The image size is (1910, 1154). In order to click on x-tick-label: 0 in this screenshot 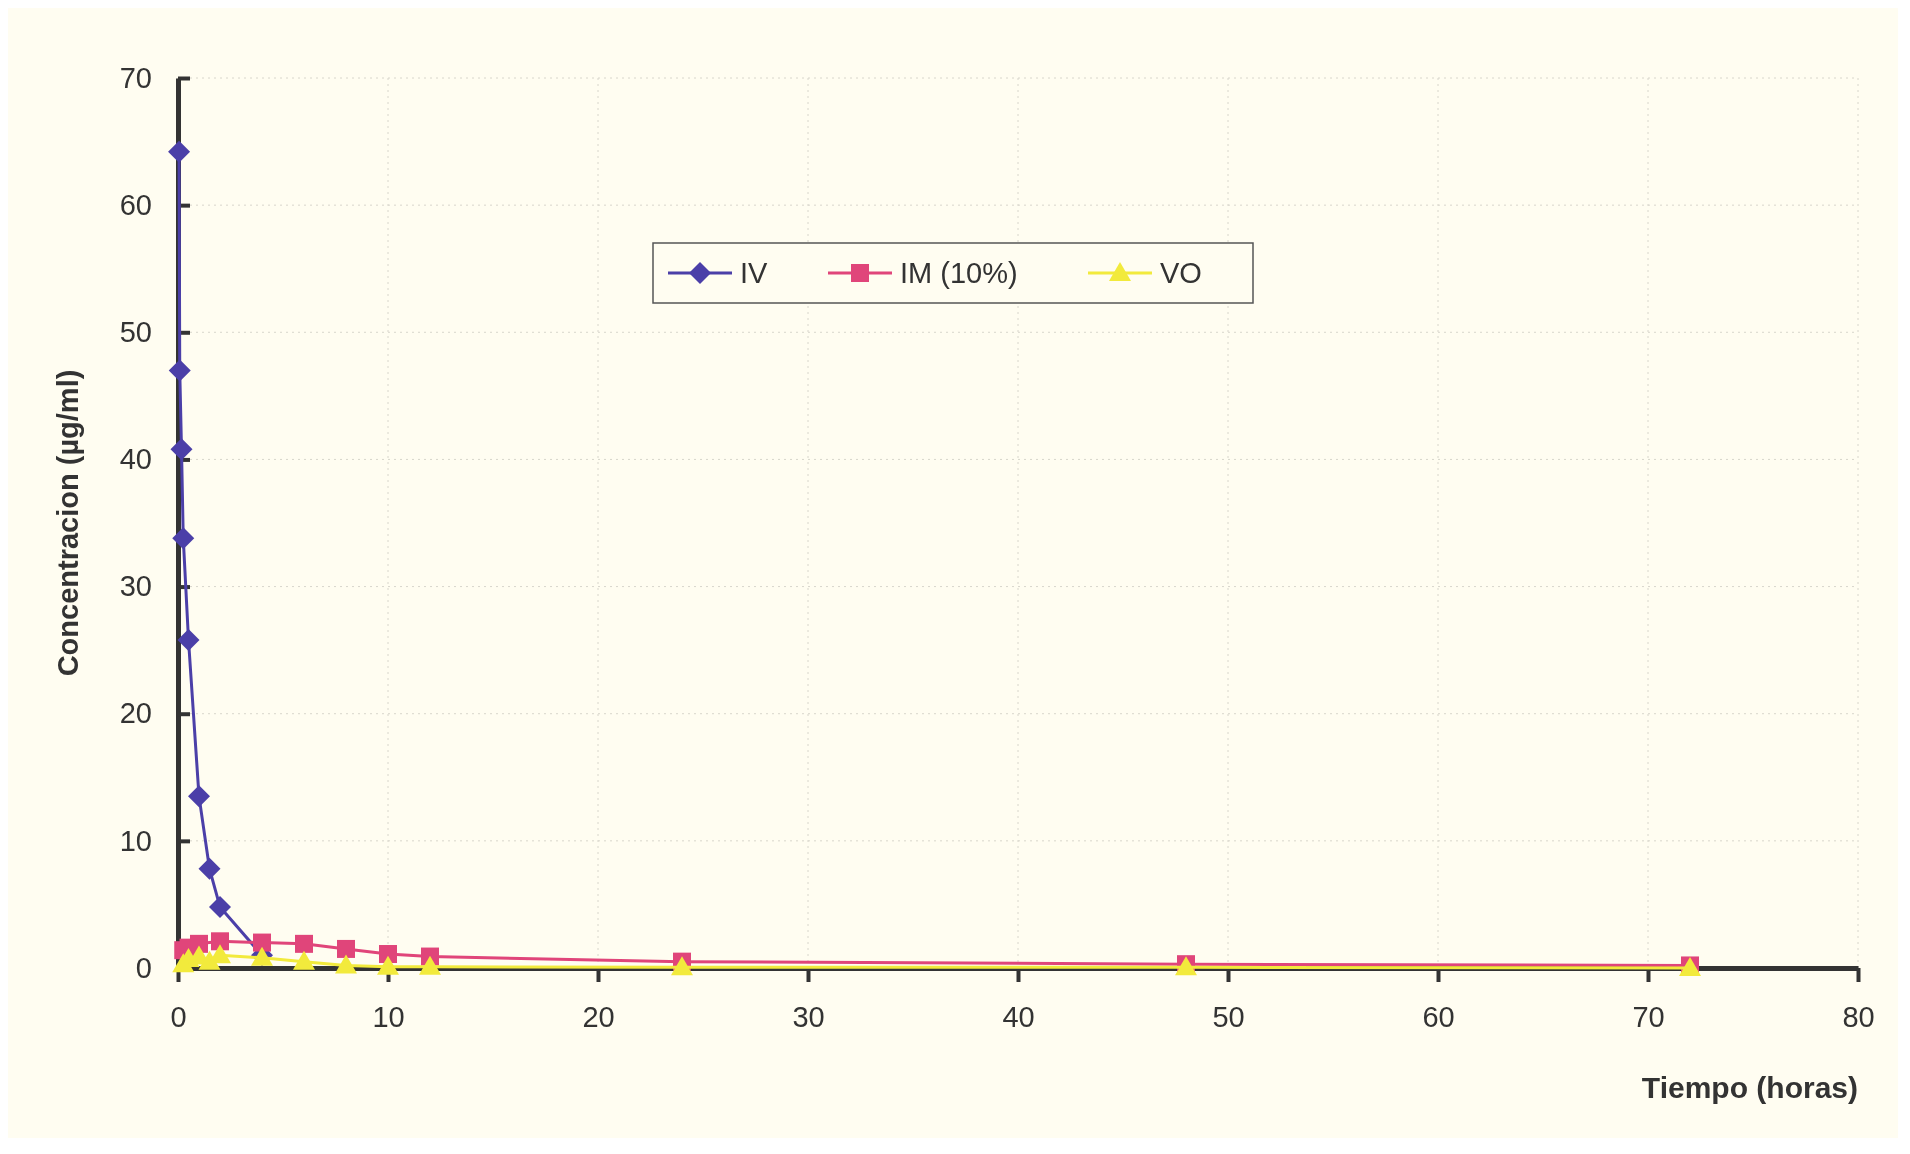, I will do `click(178, 1016)`.